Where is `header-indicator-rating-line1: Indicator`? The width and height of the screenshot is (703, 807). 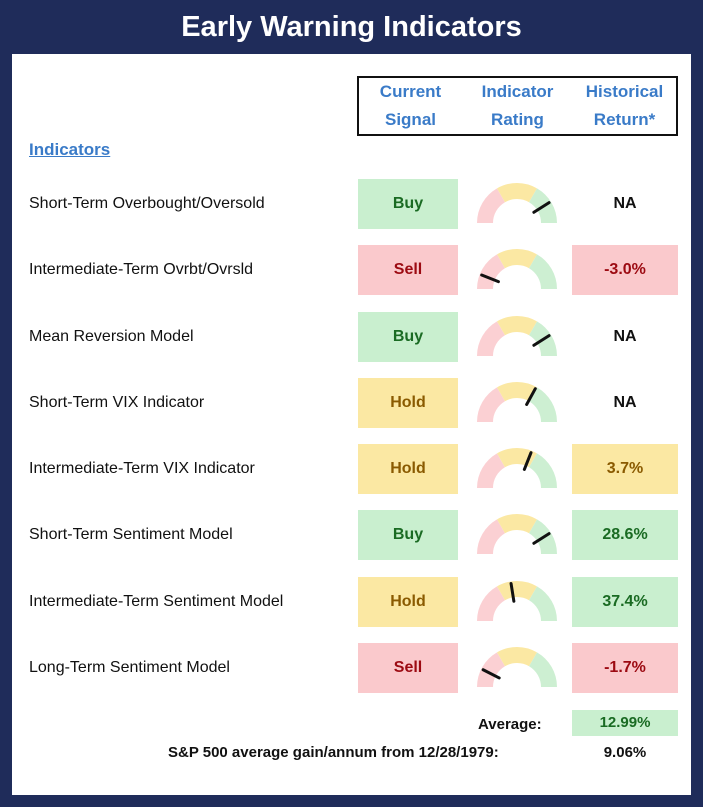 header-indicator-rating-line1: Indicator is located at coordinates (517, 91).